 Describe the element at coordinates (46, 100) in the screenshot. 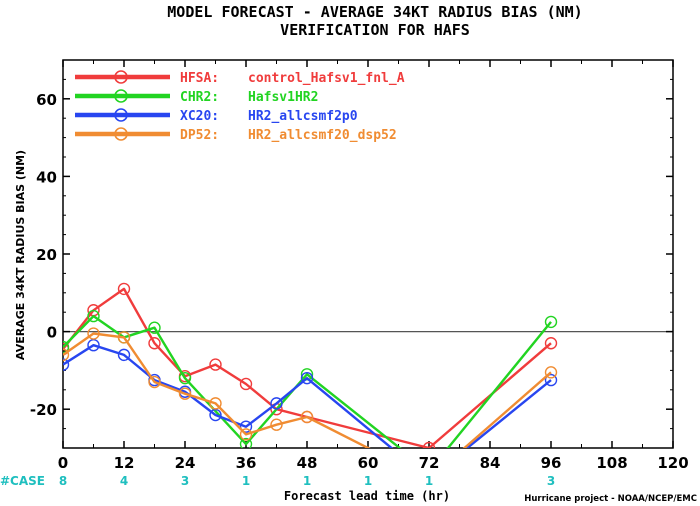

I see `y-tick-label: 60` at that location.